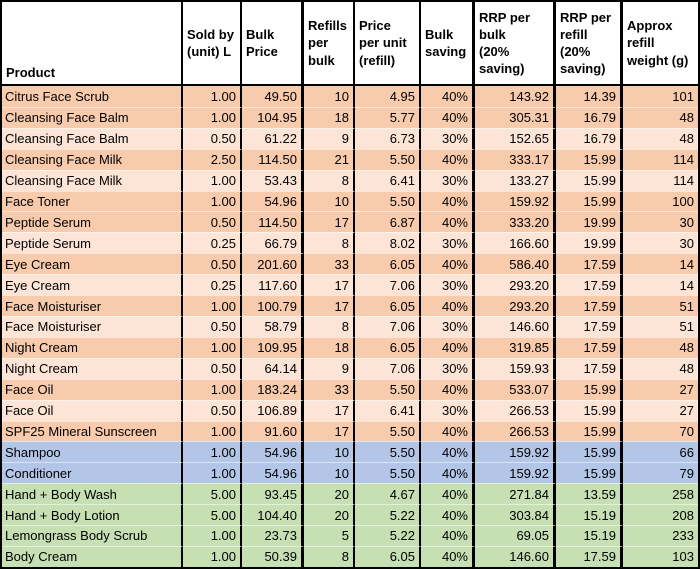  What do you see at coordinates (388, 243) in the screenshot?
I see `cell-price_per_unit: 8.02` at bounding box center [388, 243].